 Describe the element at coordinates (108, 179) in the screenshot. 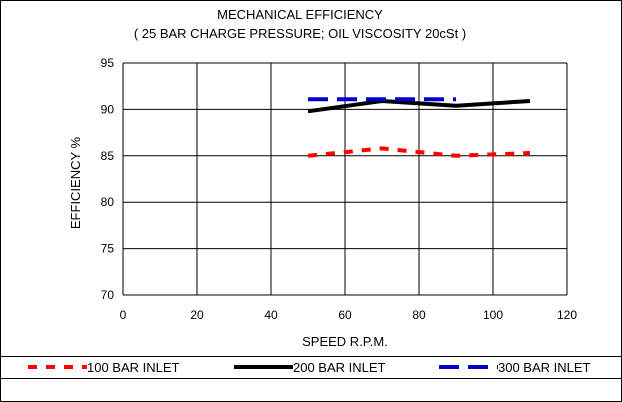

I see `y-tick-labels: 70 75 80 85 90 95` at that location.